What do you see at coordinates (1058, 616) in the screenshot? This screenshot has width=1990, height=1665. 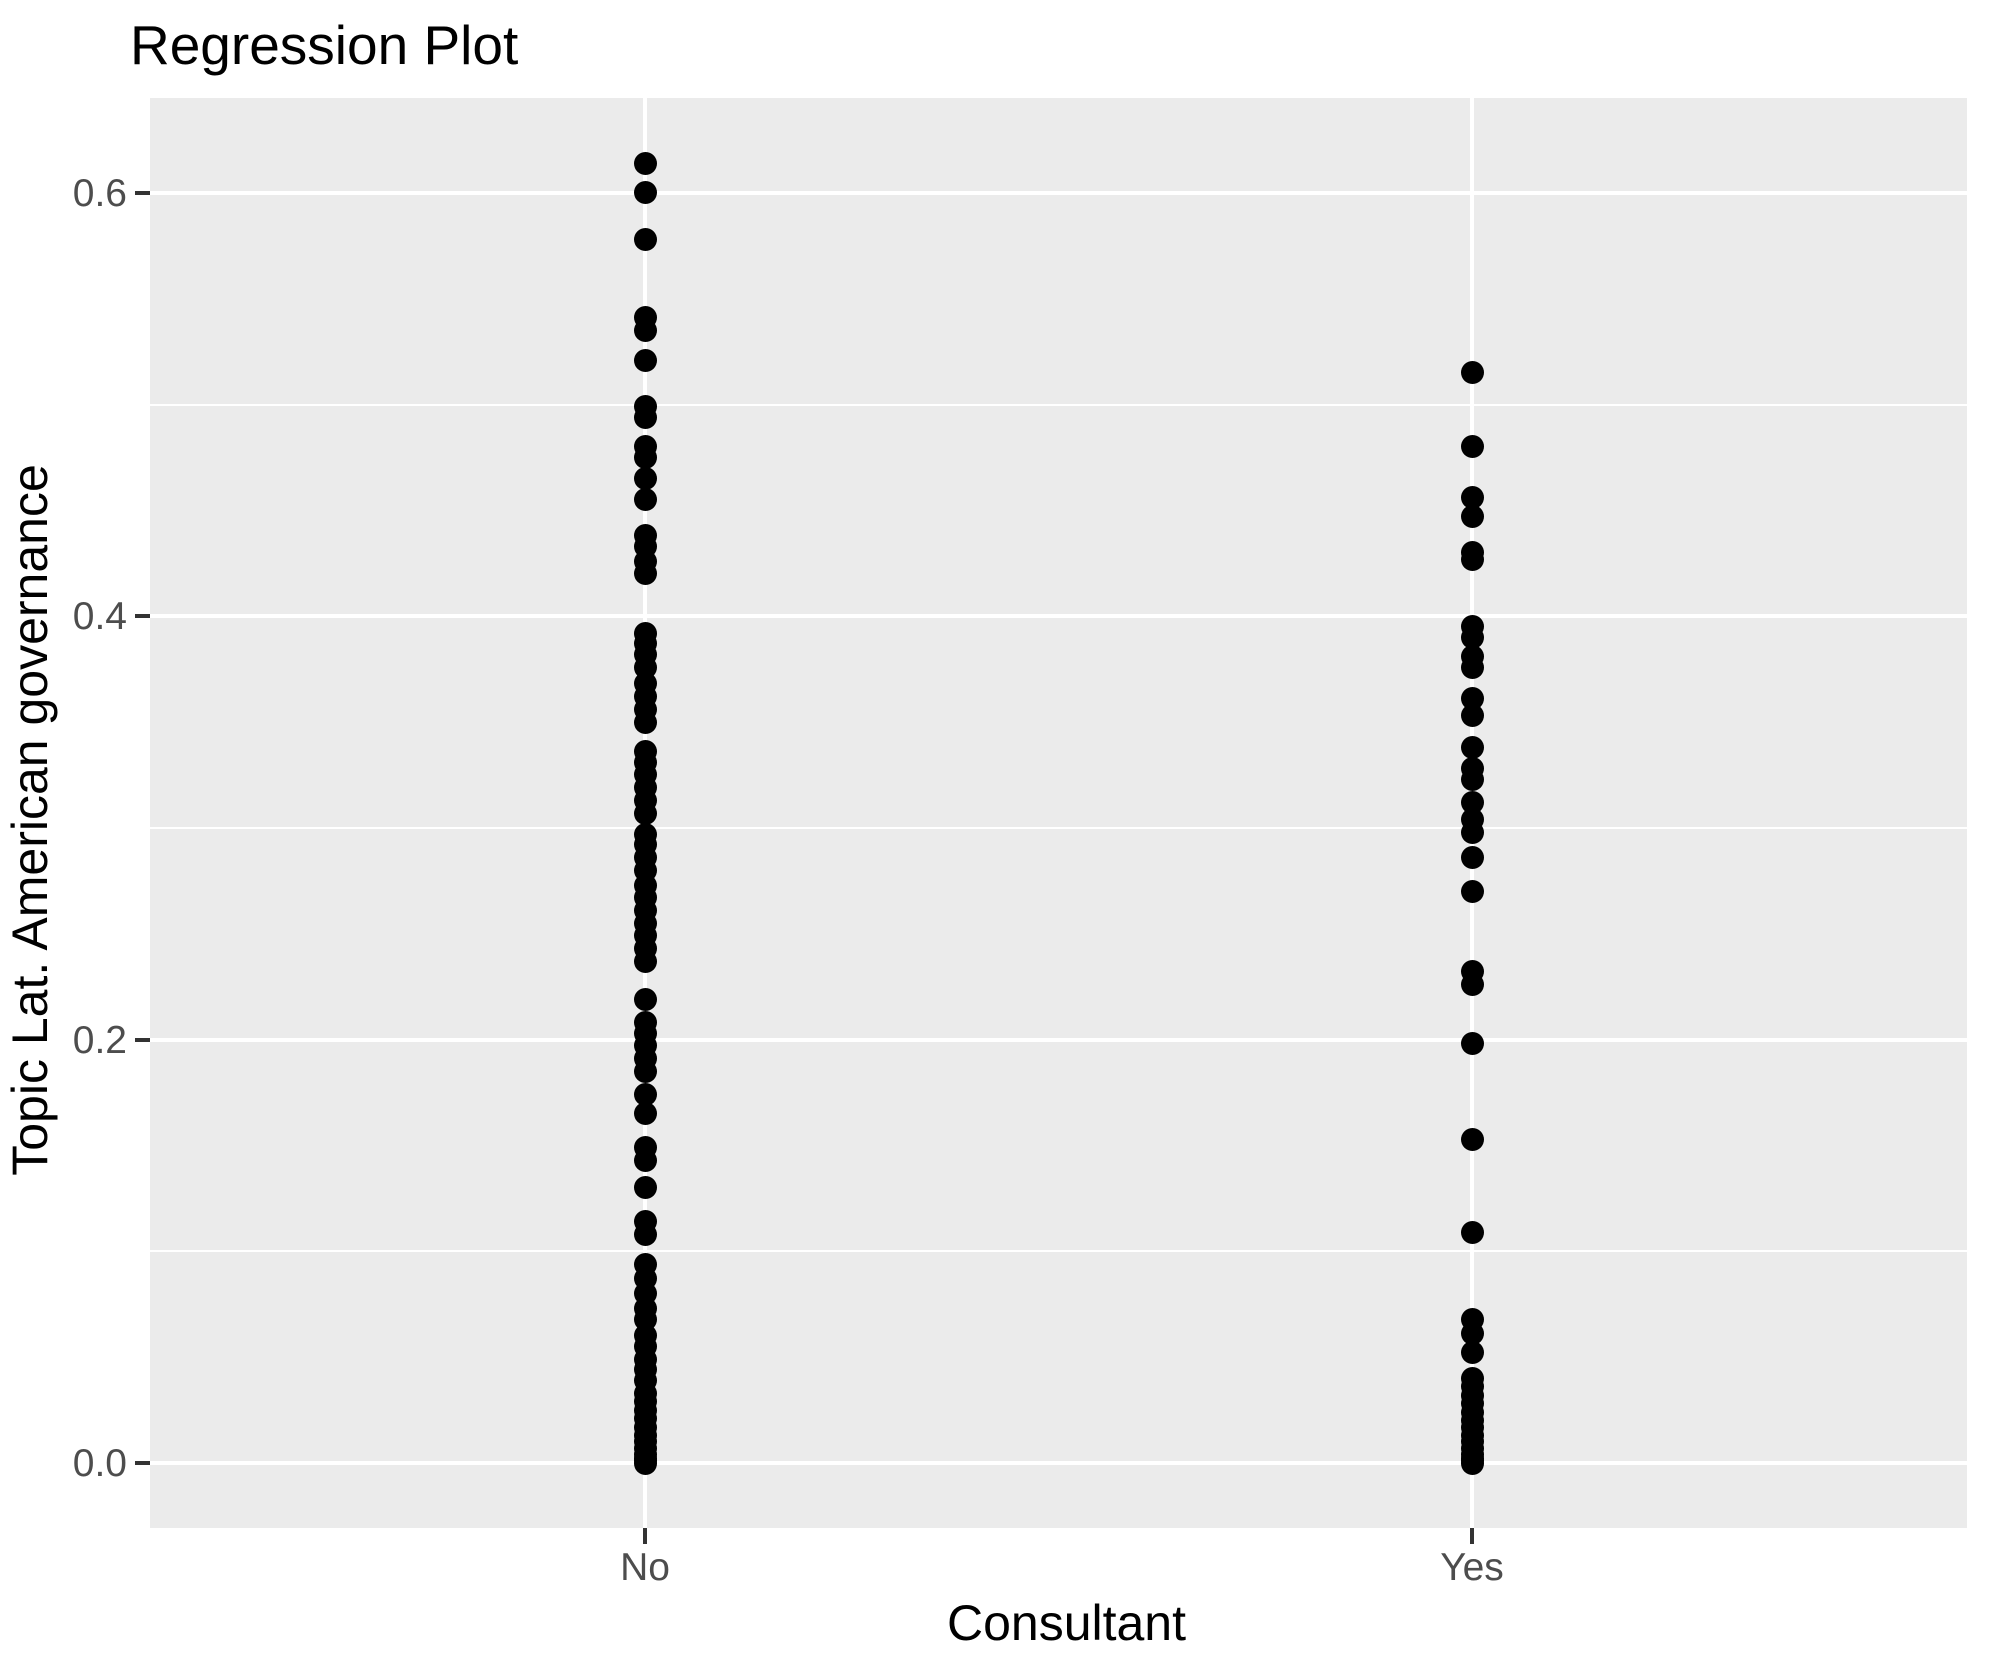 I see `gridline-major-y-0.4` at bounding box center [1058, 616].